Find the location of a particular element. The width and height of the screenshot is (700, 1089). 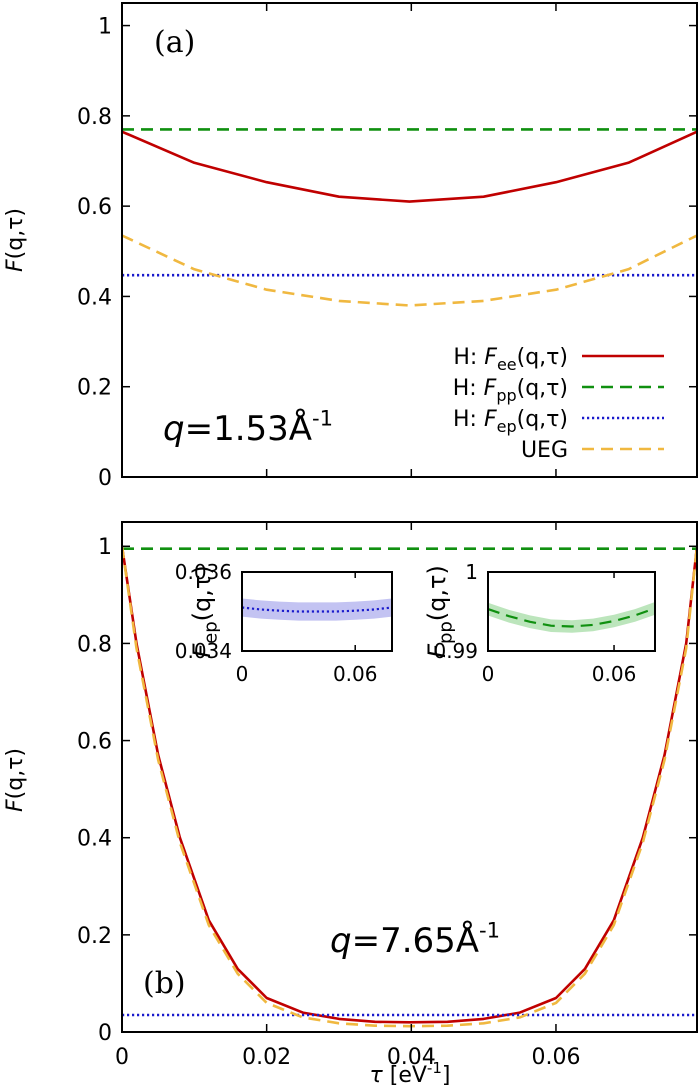

q-value: =1.53Å is located at coordinates (248, 428).